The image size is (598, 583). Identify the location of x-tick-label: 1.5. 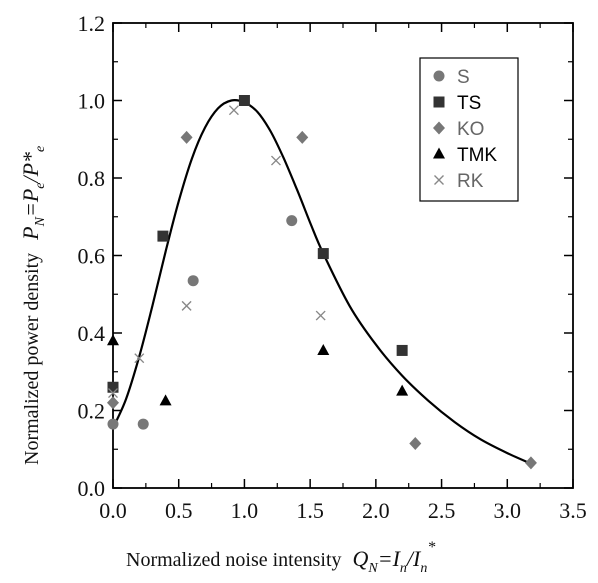
(310, 510).